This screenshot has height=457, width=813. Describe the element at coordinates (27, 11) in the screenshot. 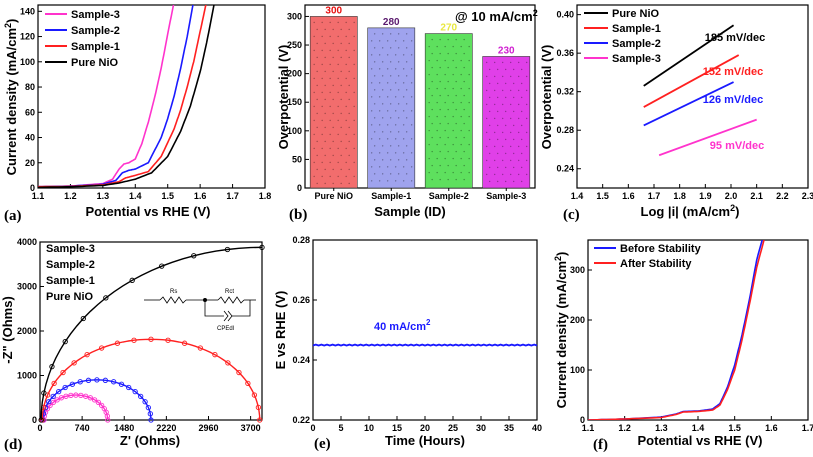

I see `y-tick-label: 140` at that location.